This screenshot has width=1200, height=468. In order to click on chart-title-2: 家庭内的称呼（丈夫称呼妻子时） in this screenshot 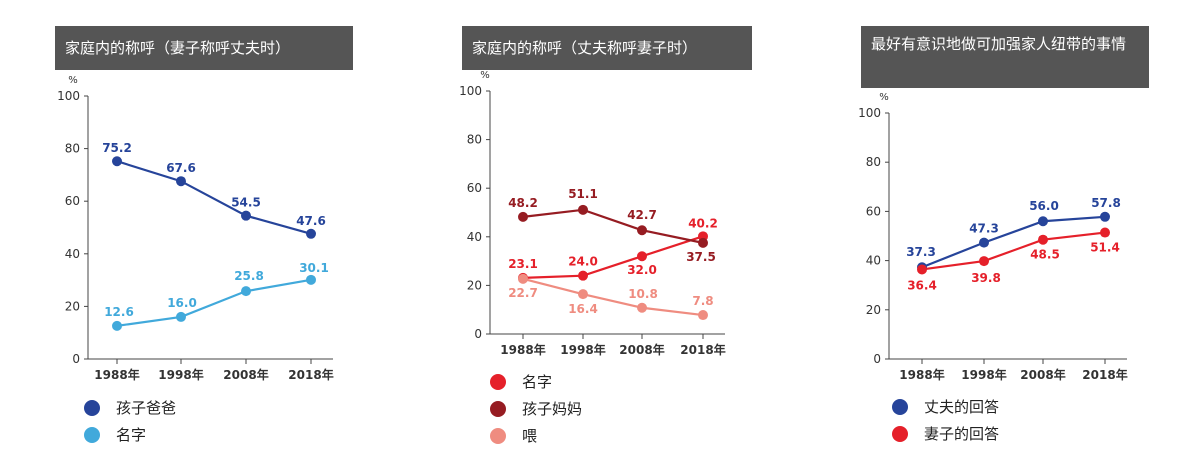, I will do `click(607, 48)`.